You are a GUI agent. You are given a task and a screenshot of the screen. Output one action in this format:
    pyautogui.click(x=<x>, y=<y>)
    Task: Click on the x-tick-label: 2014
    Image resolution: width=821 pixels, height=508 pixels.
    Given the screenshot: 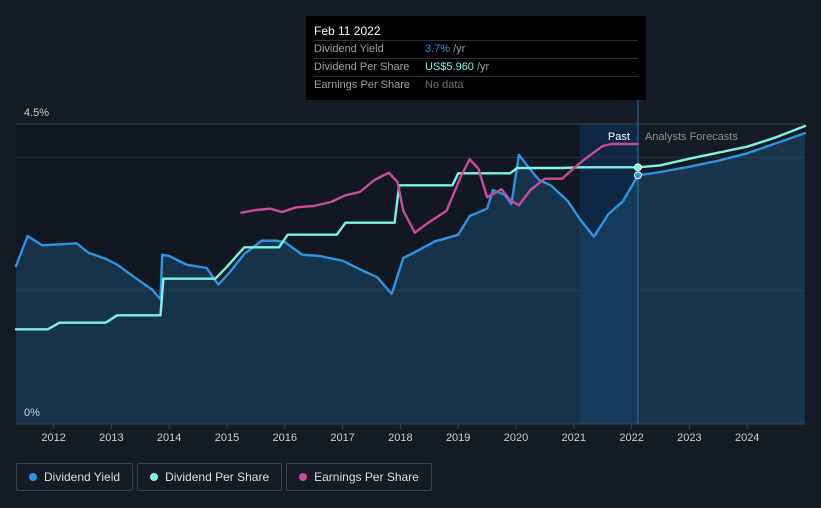 What is the action you would take?
    pyautogui.click(x=169, y=438)
    